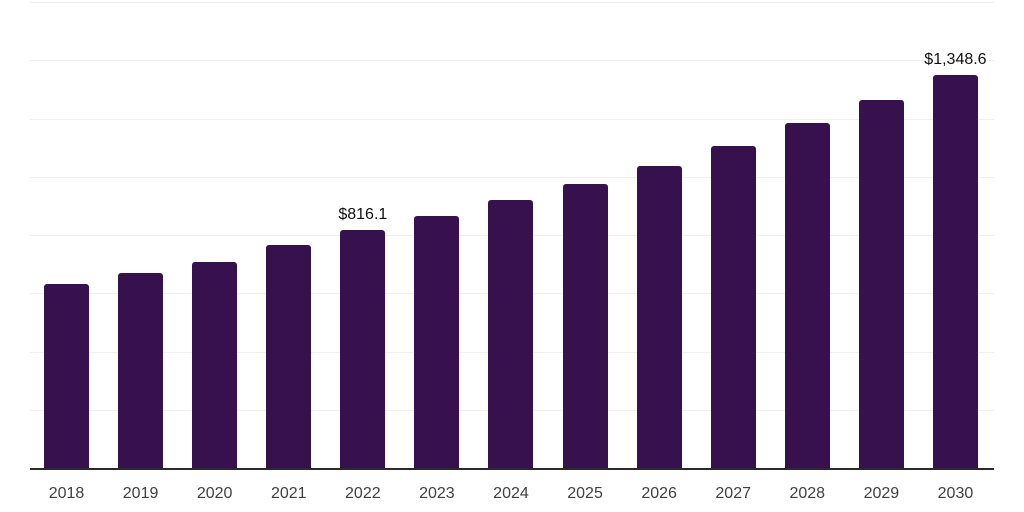  Describe the element at coordinates (289, 234) in the screenshot. I see `bar-column-2021` at that location.